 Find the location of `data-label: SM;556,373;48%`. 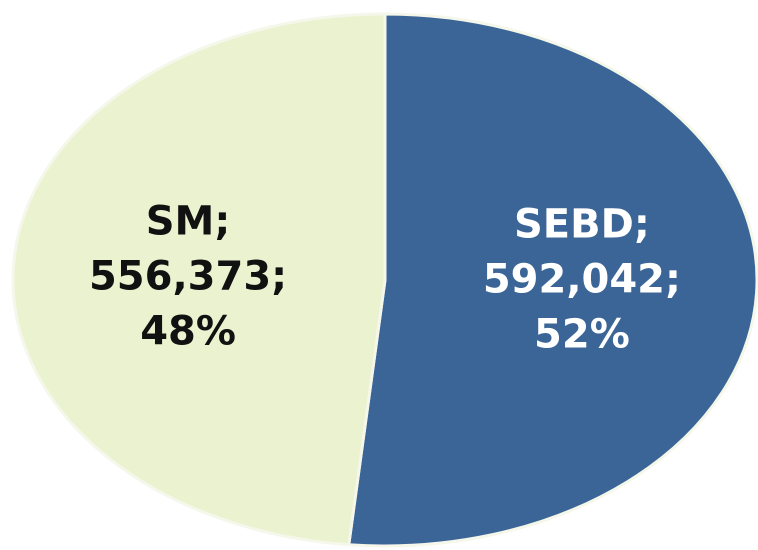

data-label: SM;556,373;48% is located at coordinates (188, 277).